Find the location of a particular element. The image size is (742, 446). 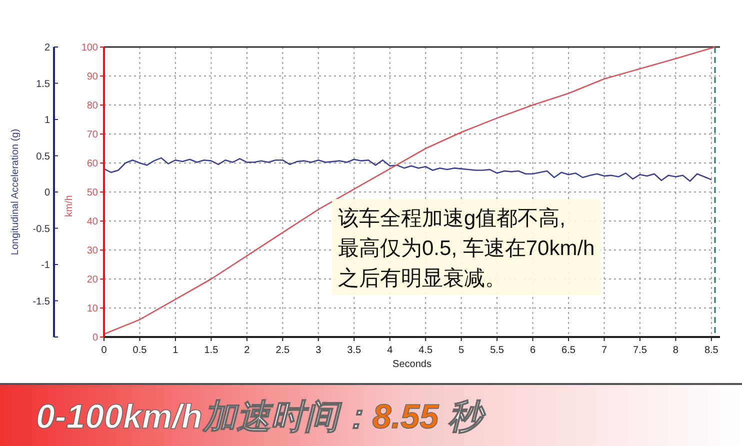

y2-tick-label: -1.5 is located at coordinates (41, 302).